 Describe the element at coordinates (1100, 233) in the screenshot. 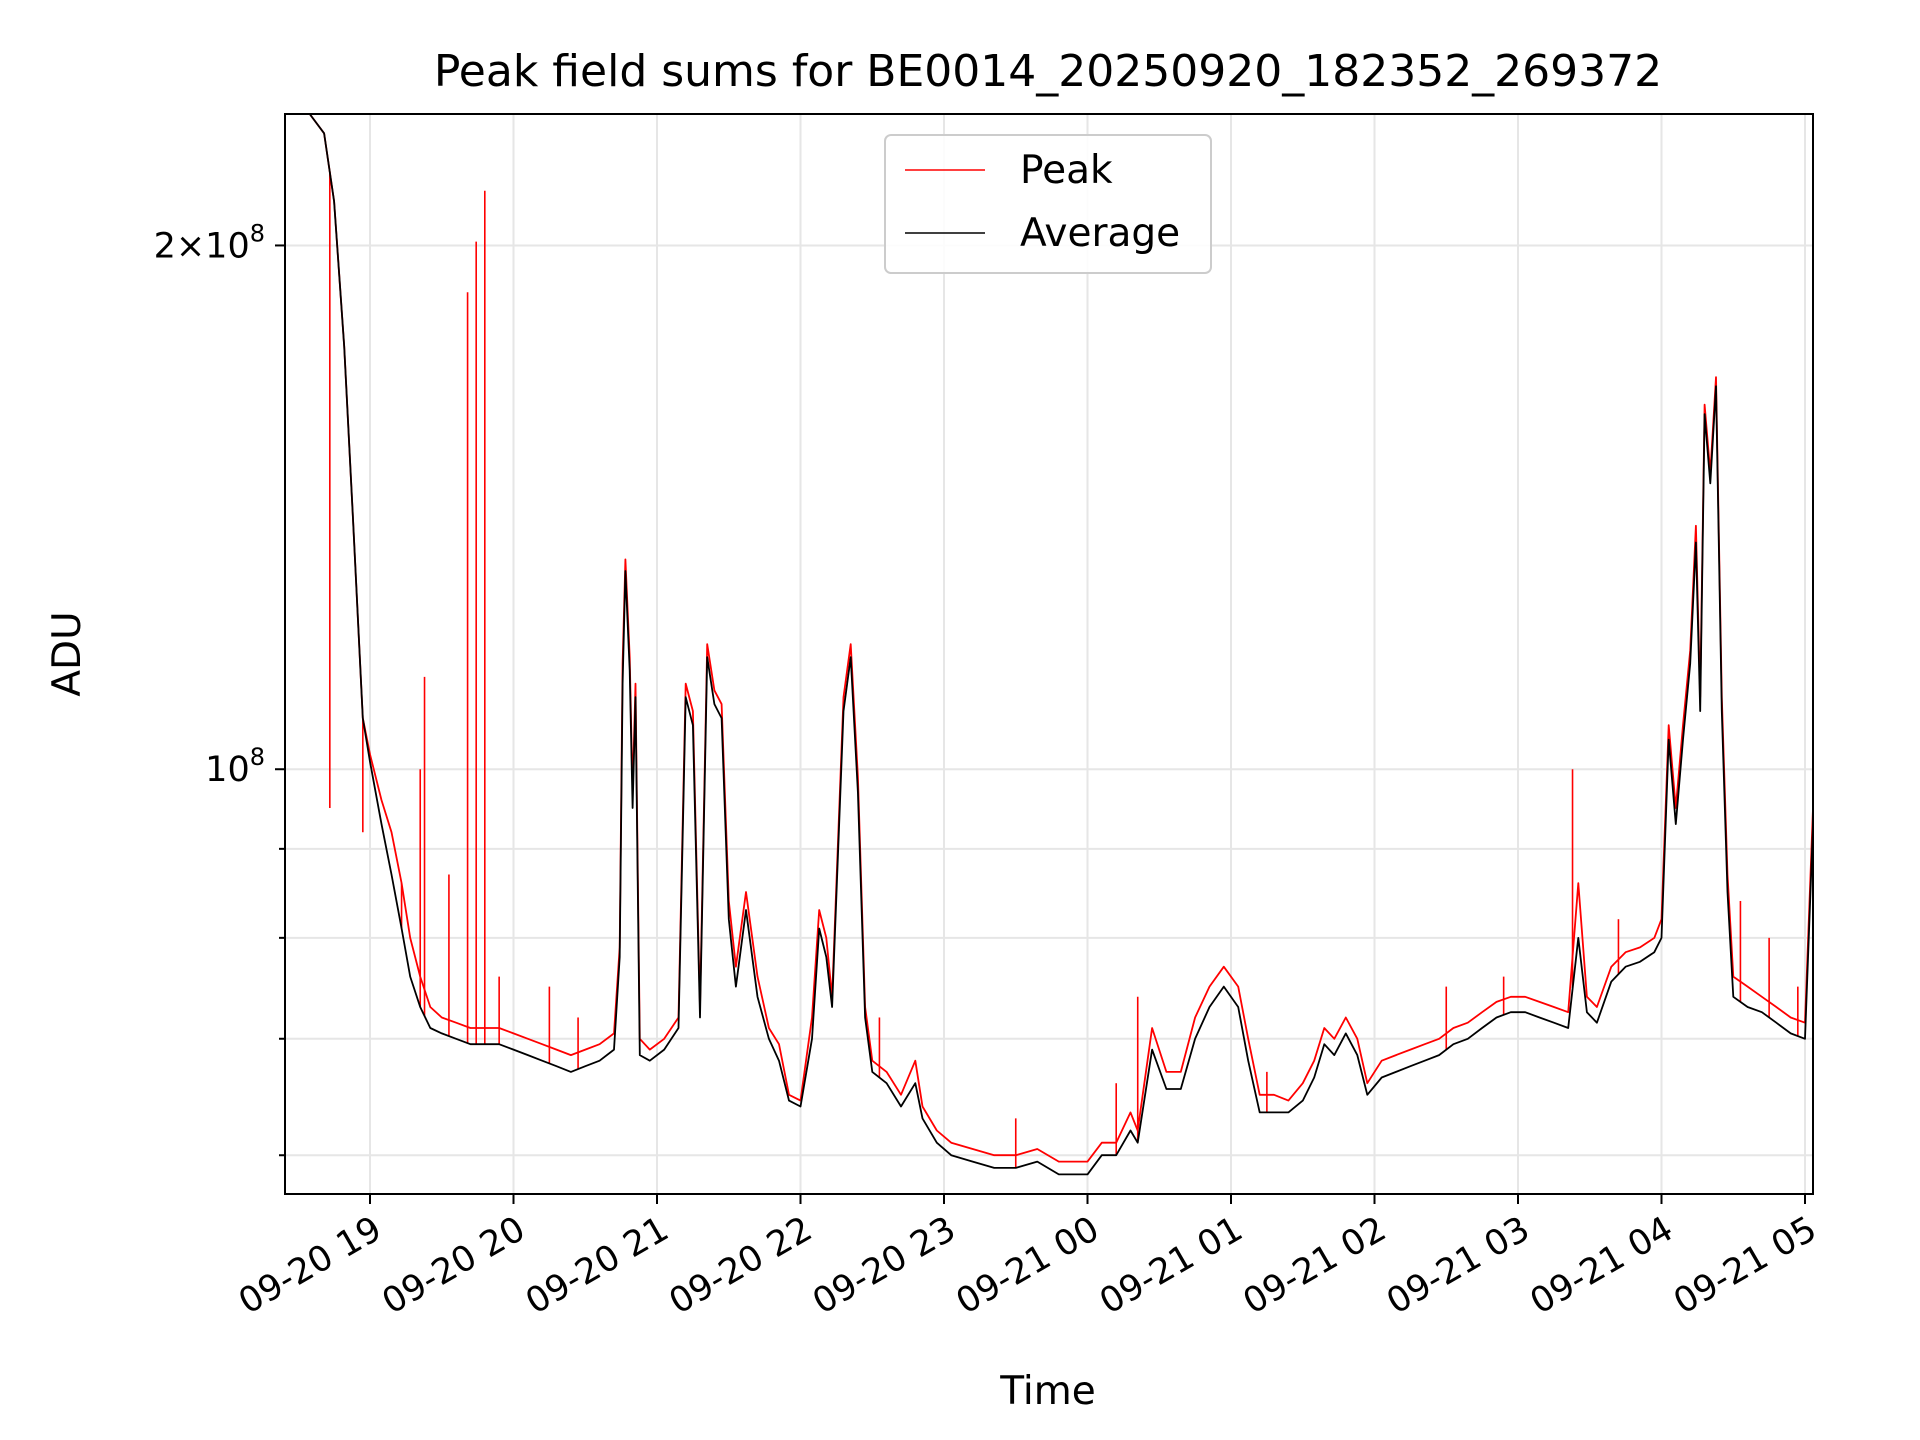

I see `legend-average-label: Average` at that location.